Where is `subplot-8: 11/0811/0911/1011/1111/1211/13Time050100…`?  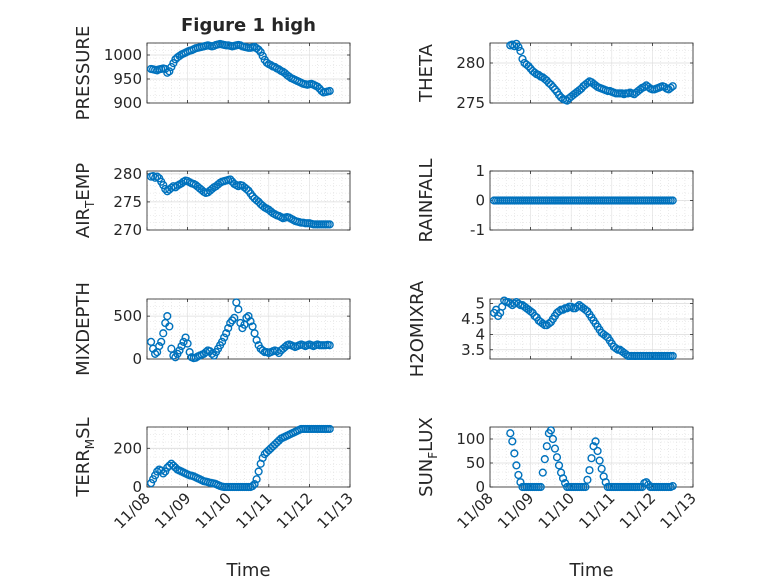 subplot-8: 11/0811/0911/1011/1111/1211/13Time050100… is located at coordinates (558, 499).